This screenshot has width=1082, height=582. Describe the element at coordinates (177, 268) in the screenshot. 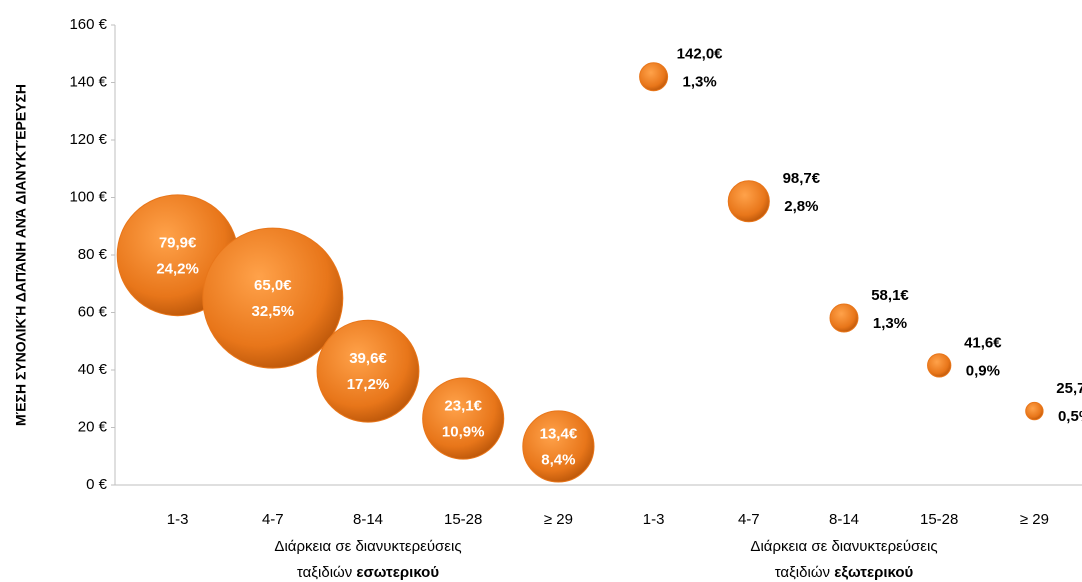

I see `size-label: 24,2%` at that location.